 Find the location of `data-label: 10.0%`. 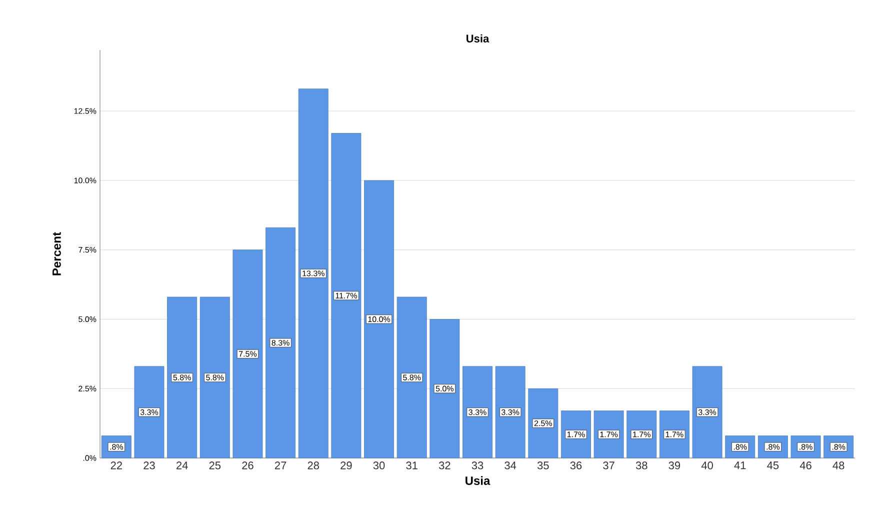

data-label: 10.0% is located at coordinates (379, 319).